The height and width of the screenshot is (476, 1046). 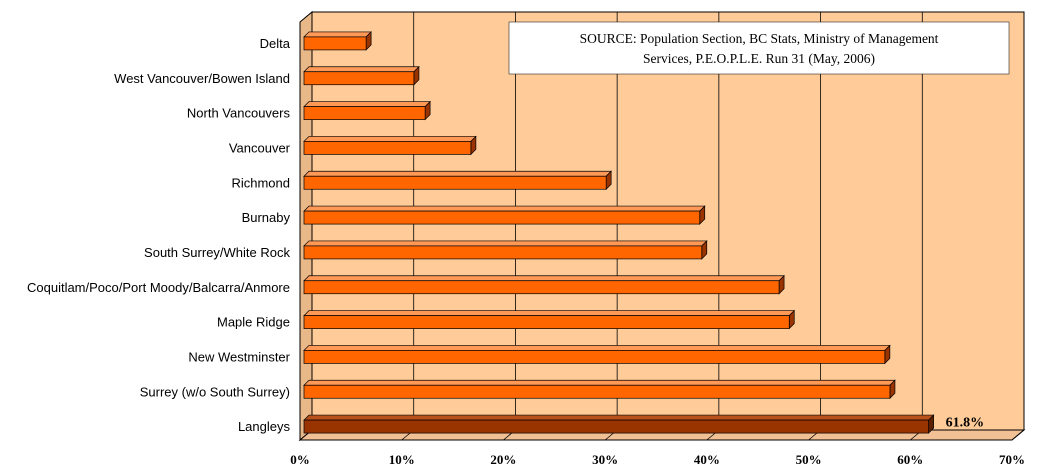 What do you see at coordinates (1012, 459) in the screenshot?
I see `x-tick-label: 70%` at bounding box center [1012, 459].